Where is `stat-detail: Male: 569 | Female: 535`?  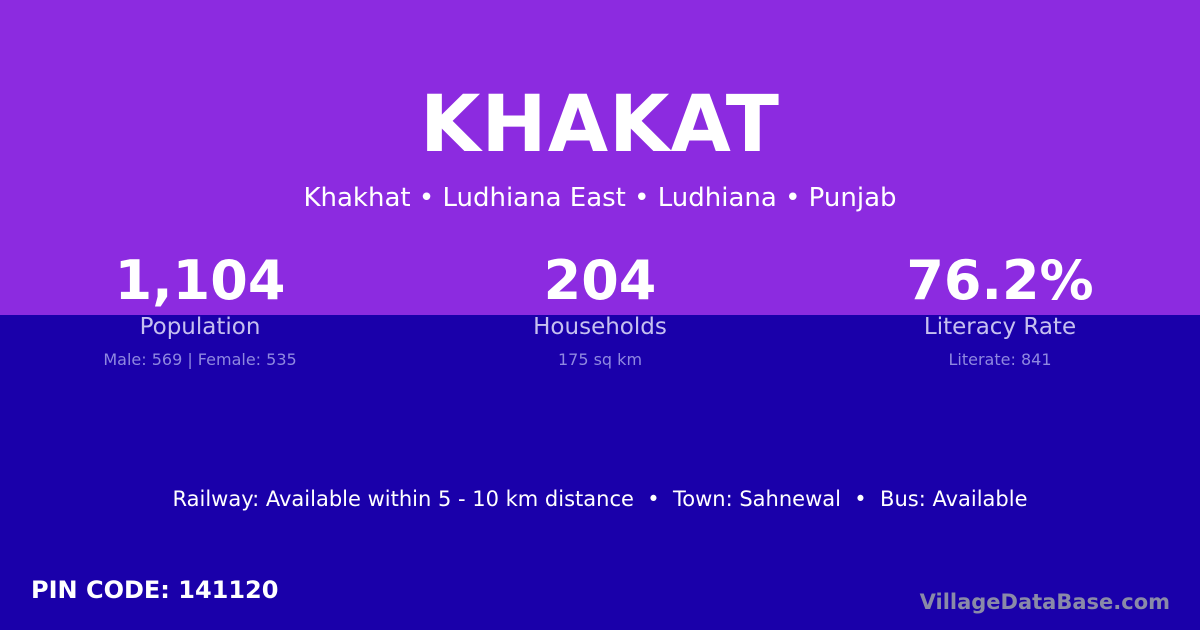 stat-detail: Male: 569 | Female: 535 is located at coordinates (200, 359).